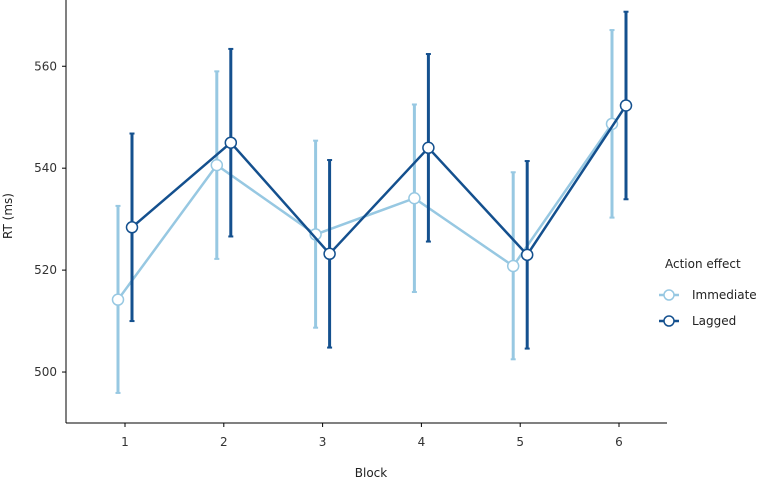 The image size is (757, 478). Describe the element at coordinates (619, 442) in the screenshot. I see `x-tick-label: 6` at that location.